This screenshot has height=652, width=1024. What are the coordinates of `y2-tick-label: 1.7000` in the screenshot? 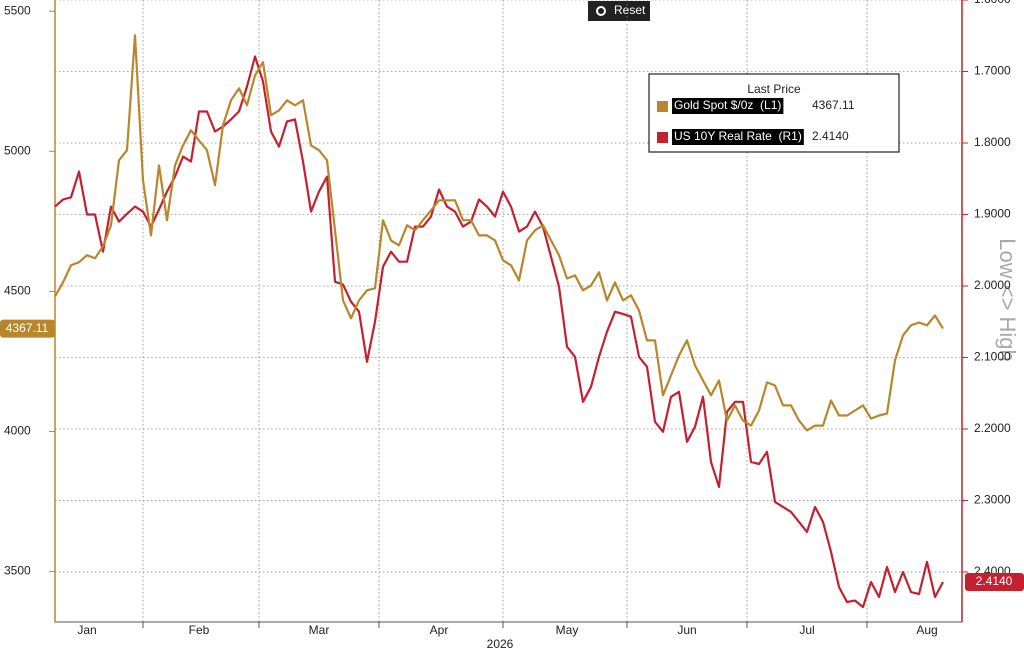 It's located at (992, 71).